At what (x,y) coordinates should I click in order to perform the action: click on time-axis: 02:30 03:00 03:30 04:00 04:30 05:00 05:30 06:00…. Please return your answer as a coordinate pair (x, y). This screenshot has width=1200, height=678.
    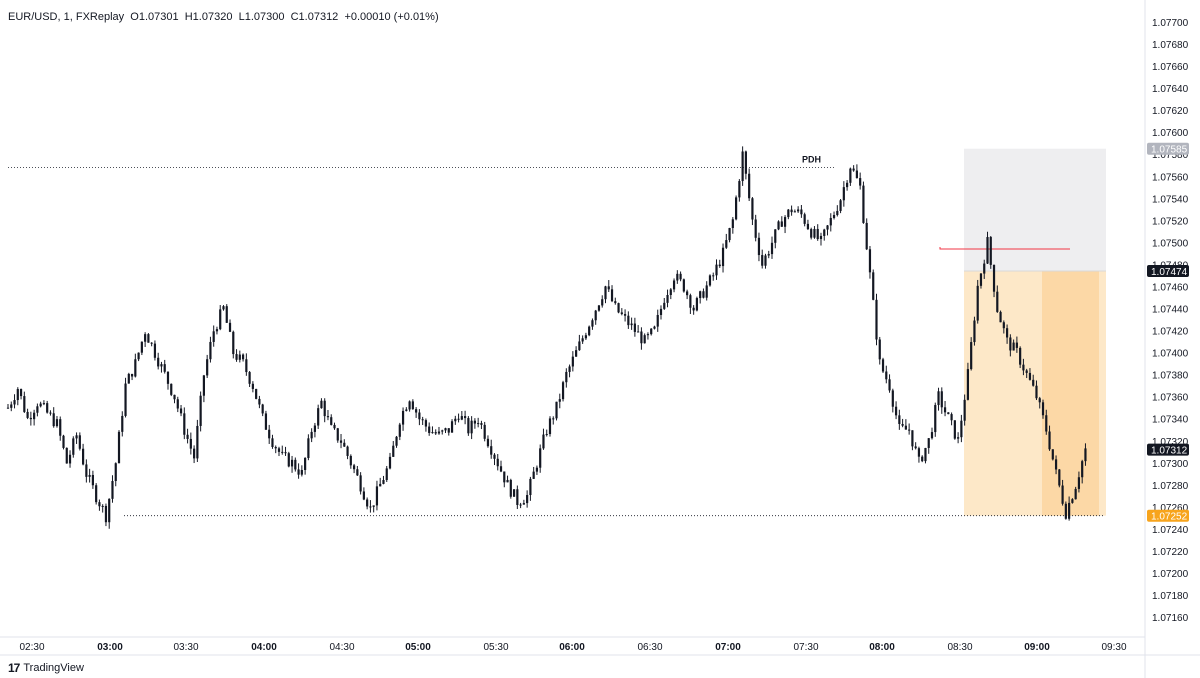
    Looking at the image, I should click on (572, 647).